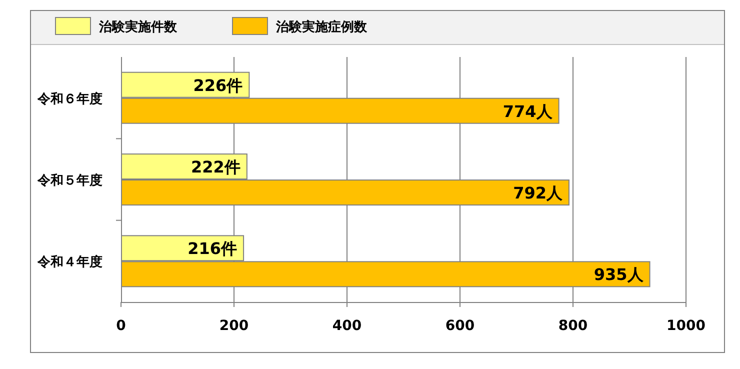 The height and width of the screenshot is (369, 740). What do you see at coordinates (573, 326) in the screenshot?
I see `x-tick-label: 800` at bounding box center [573, 326].